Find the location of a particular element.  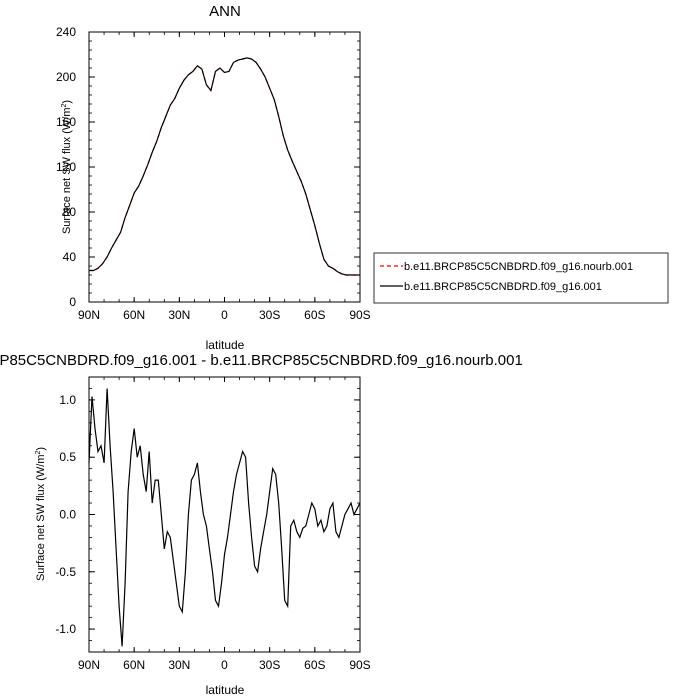

top-x-tick-label: 30N is located at coordinates (179, 315).